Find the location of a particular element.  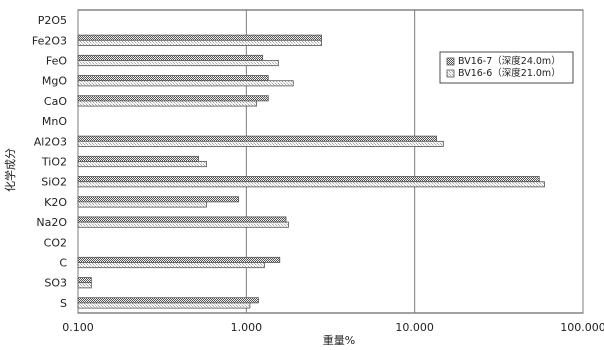

legend: BV16-7（深度24.0m）BV16-6（深度21.0m） is located at coordinates (506, 67).